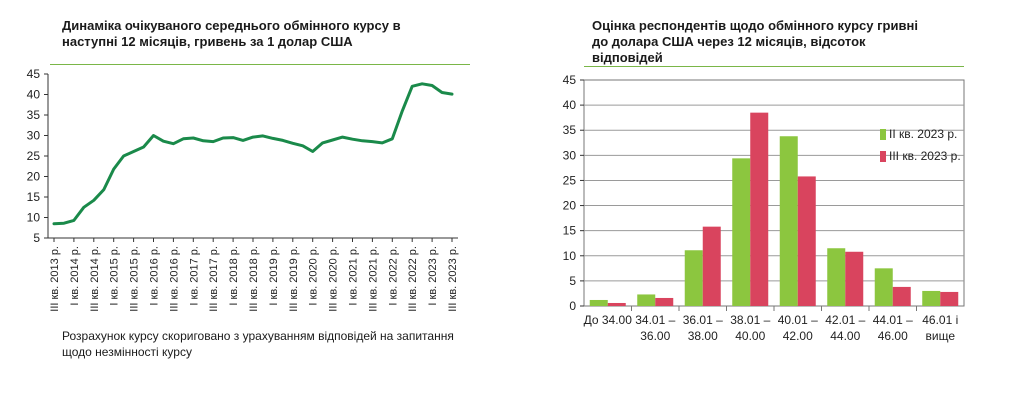 Image resolution: width=1011 pixels, height=400 pixels. What do you see at coordinates (940, 320) in the screenshot?
I see `x-category-label: 46.01 і` at bounding box center [940, 320].